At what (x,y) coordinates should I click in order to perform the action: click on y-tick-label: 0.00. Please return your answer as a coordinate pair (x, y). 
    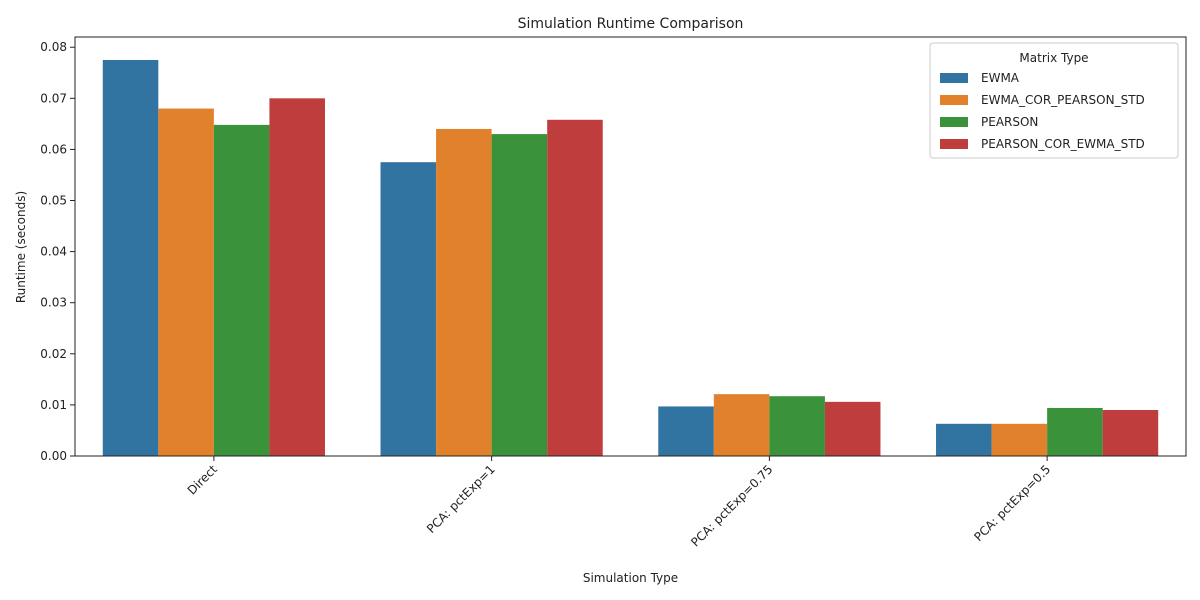
    Looking at the image, I should click on (53, 456).